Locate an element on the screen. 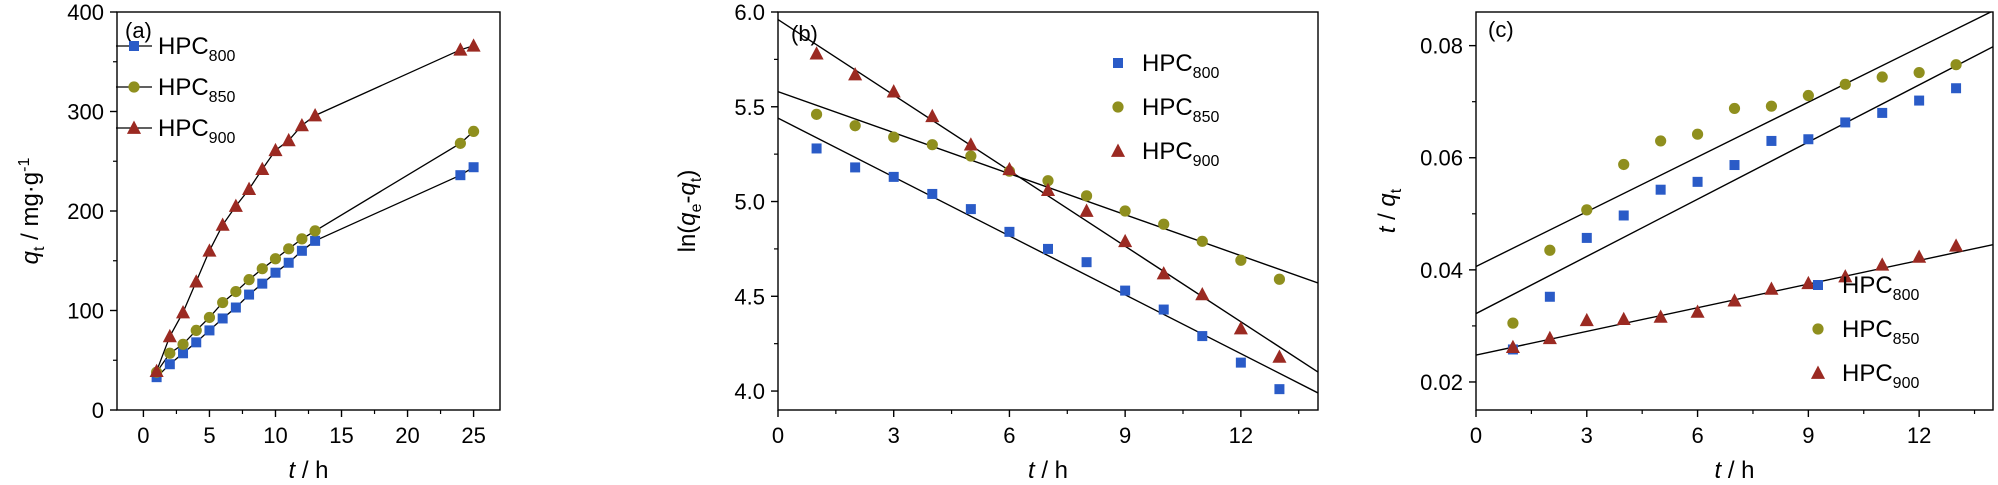 The height and width of the screenshot is (485, 1998). y-tick-label-c: 0.04 is located at coordinates (1441, 270).